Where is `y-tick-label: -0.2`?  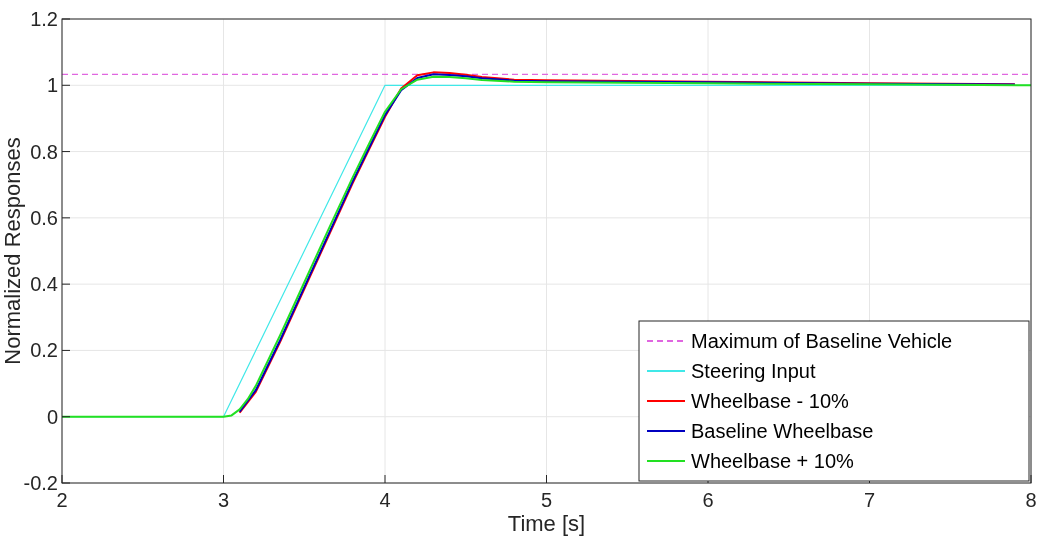 y-tick-label: -0.2 is located at coordinates (40, 483).